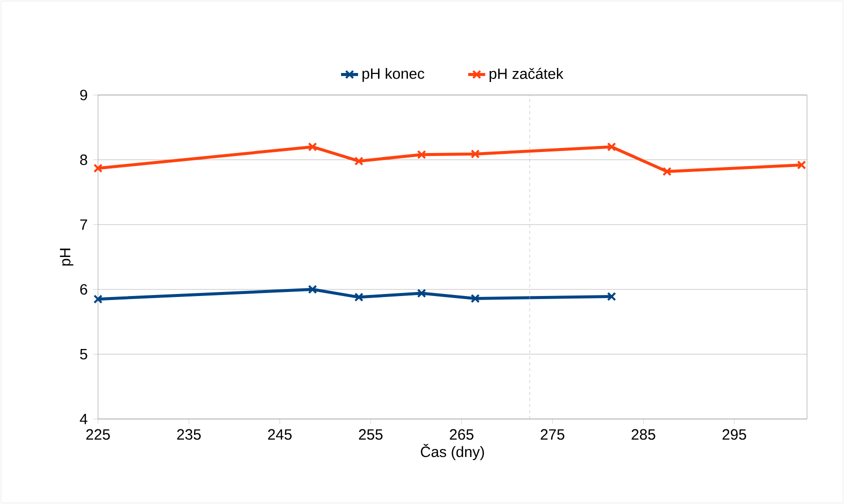 The image size is (844, 504). Describe the element at coordinates (84, 419) in the screenshot. I see `y-tick-label: 4` at that location.